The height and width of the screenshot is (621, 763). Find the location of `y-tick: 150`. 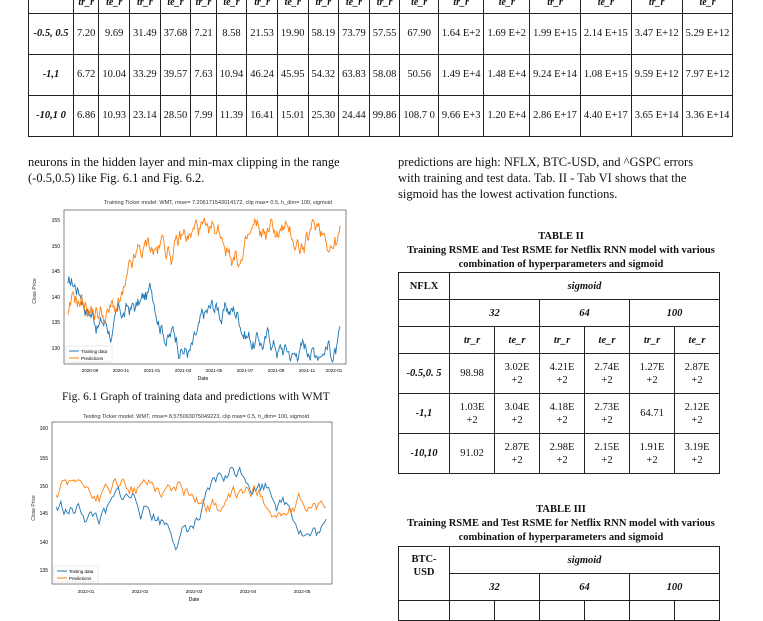

y-tick: 150 is located at coordinates (44, 487).